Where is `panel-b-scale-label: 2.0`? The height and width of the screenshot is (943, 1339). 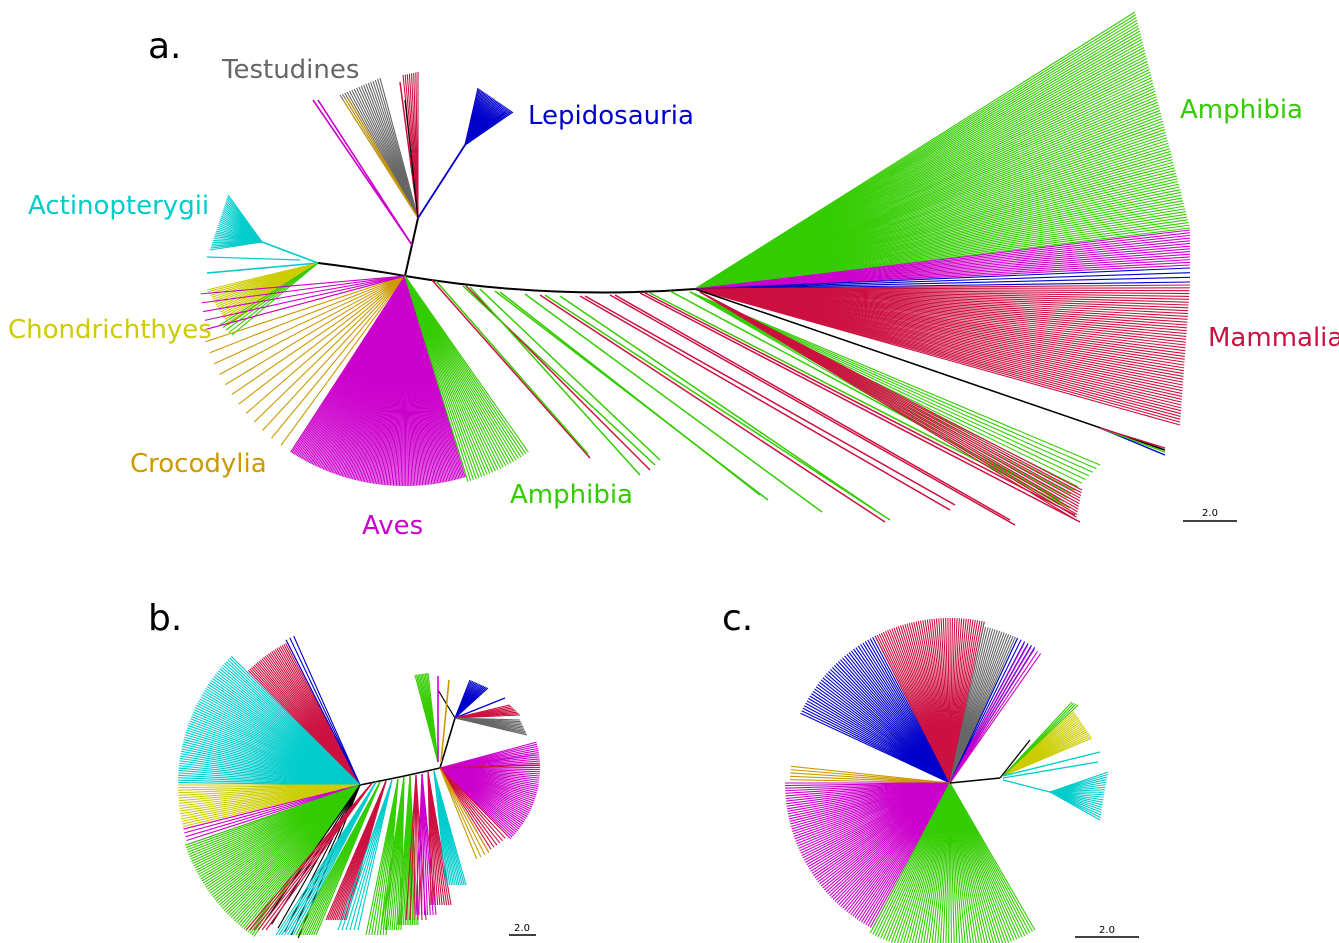
panel-b-scale-label: 2.0 is located at coordinates (522, 928).